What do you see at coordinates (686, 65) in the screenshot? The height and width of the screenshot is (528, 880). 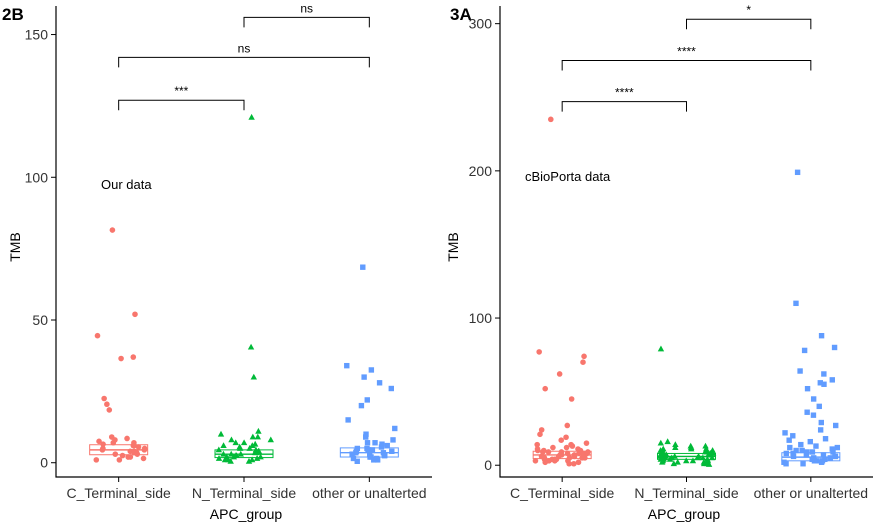 I see `significance-bracket` at bounding box center [686, 65].